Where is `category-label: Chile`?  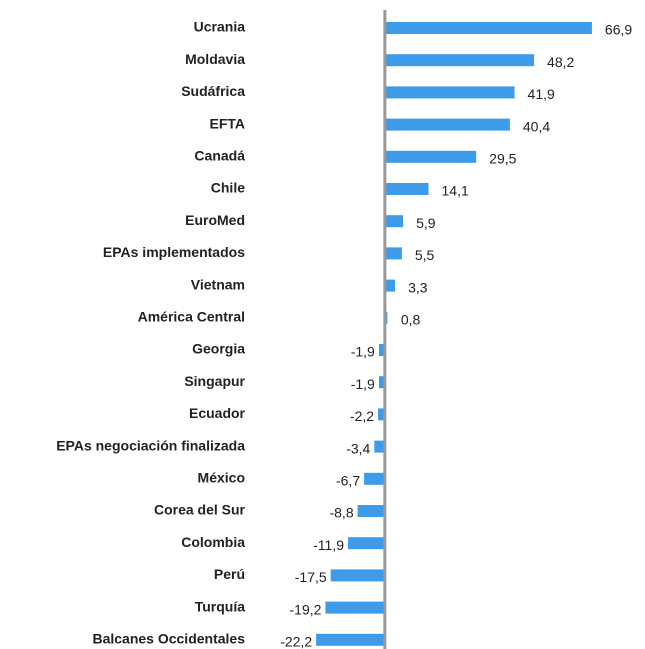
category-label: Chile is located at coordinates (228, 188).